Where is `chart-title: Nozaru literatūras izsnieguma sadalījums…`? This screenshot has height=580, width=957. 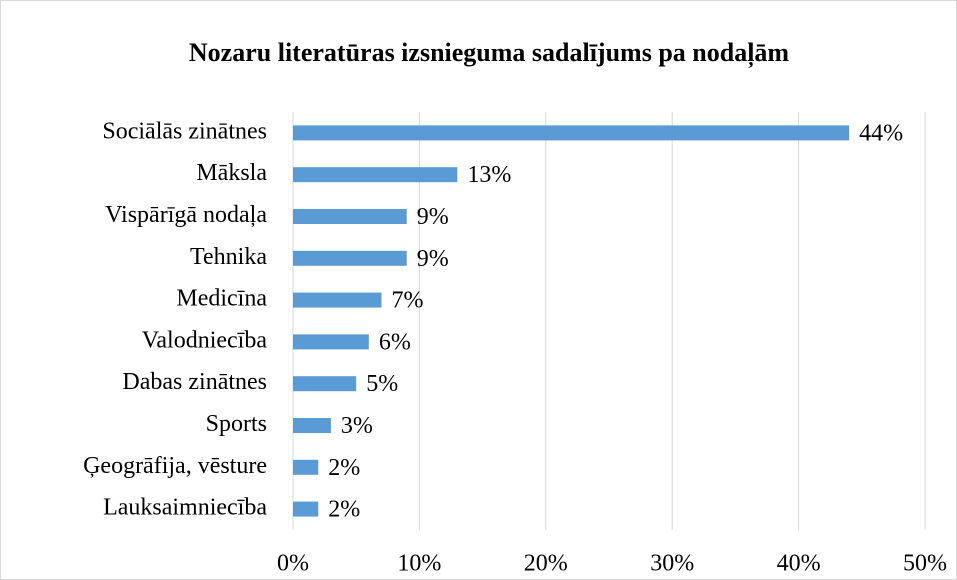 chart-title: Nozaru literatūras izsnieguma sadalījums… is located at coordinates (489, 53).